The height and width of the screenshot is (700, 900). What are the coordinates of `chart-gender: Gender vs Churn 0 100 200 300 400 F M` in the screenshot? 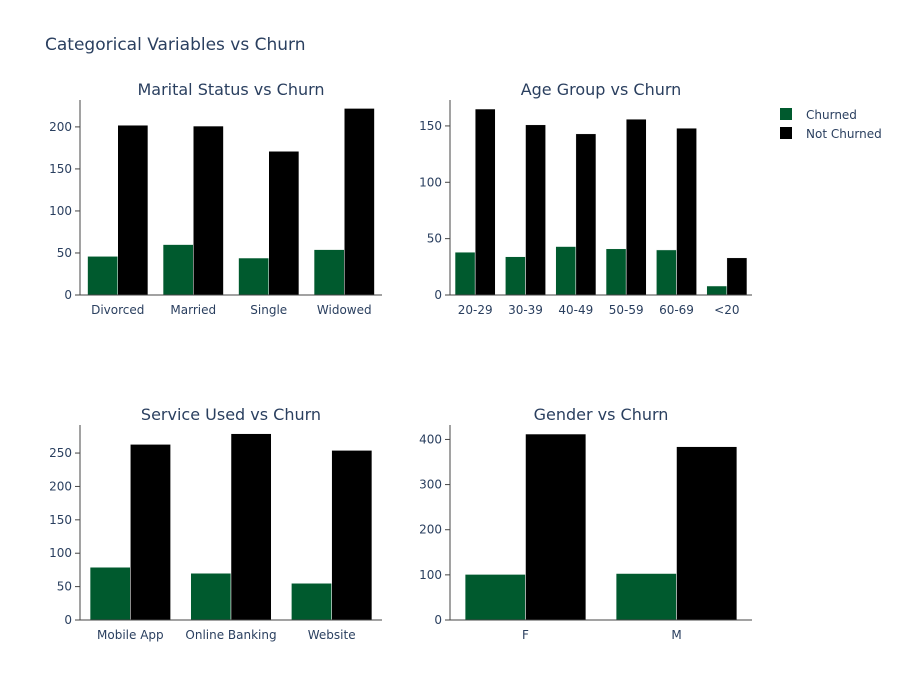 It's located at (585, 523).